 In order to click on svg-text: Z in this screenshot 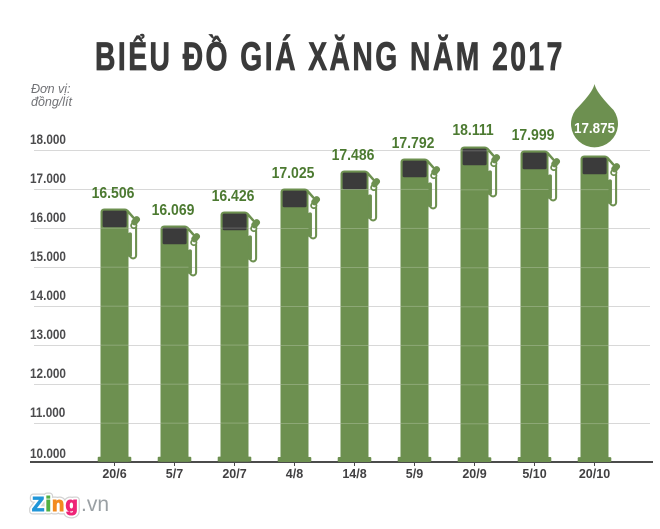, I will do `click(38, 505)`.